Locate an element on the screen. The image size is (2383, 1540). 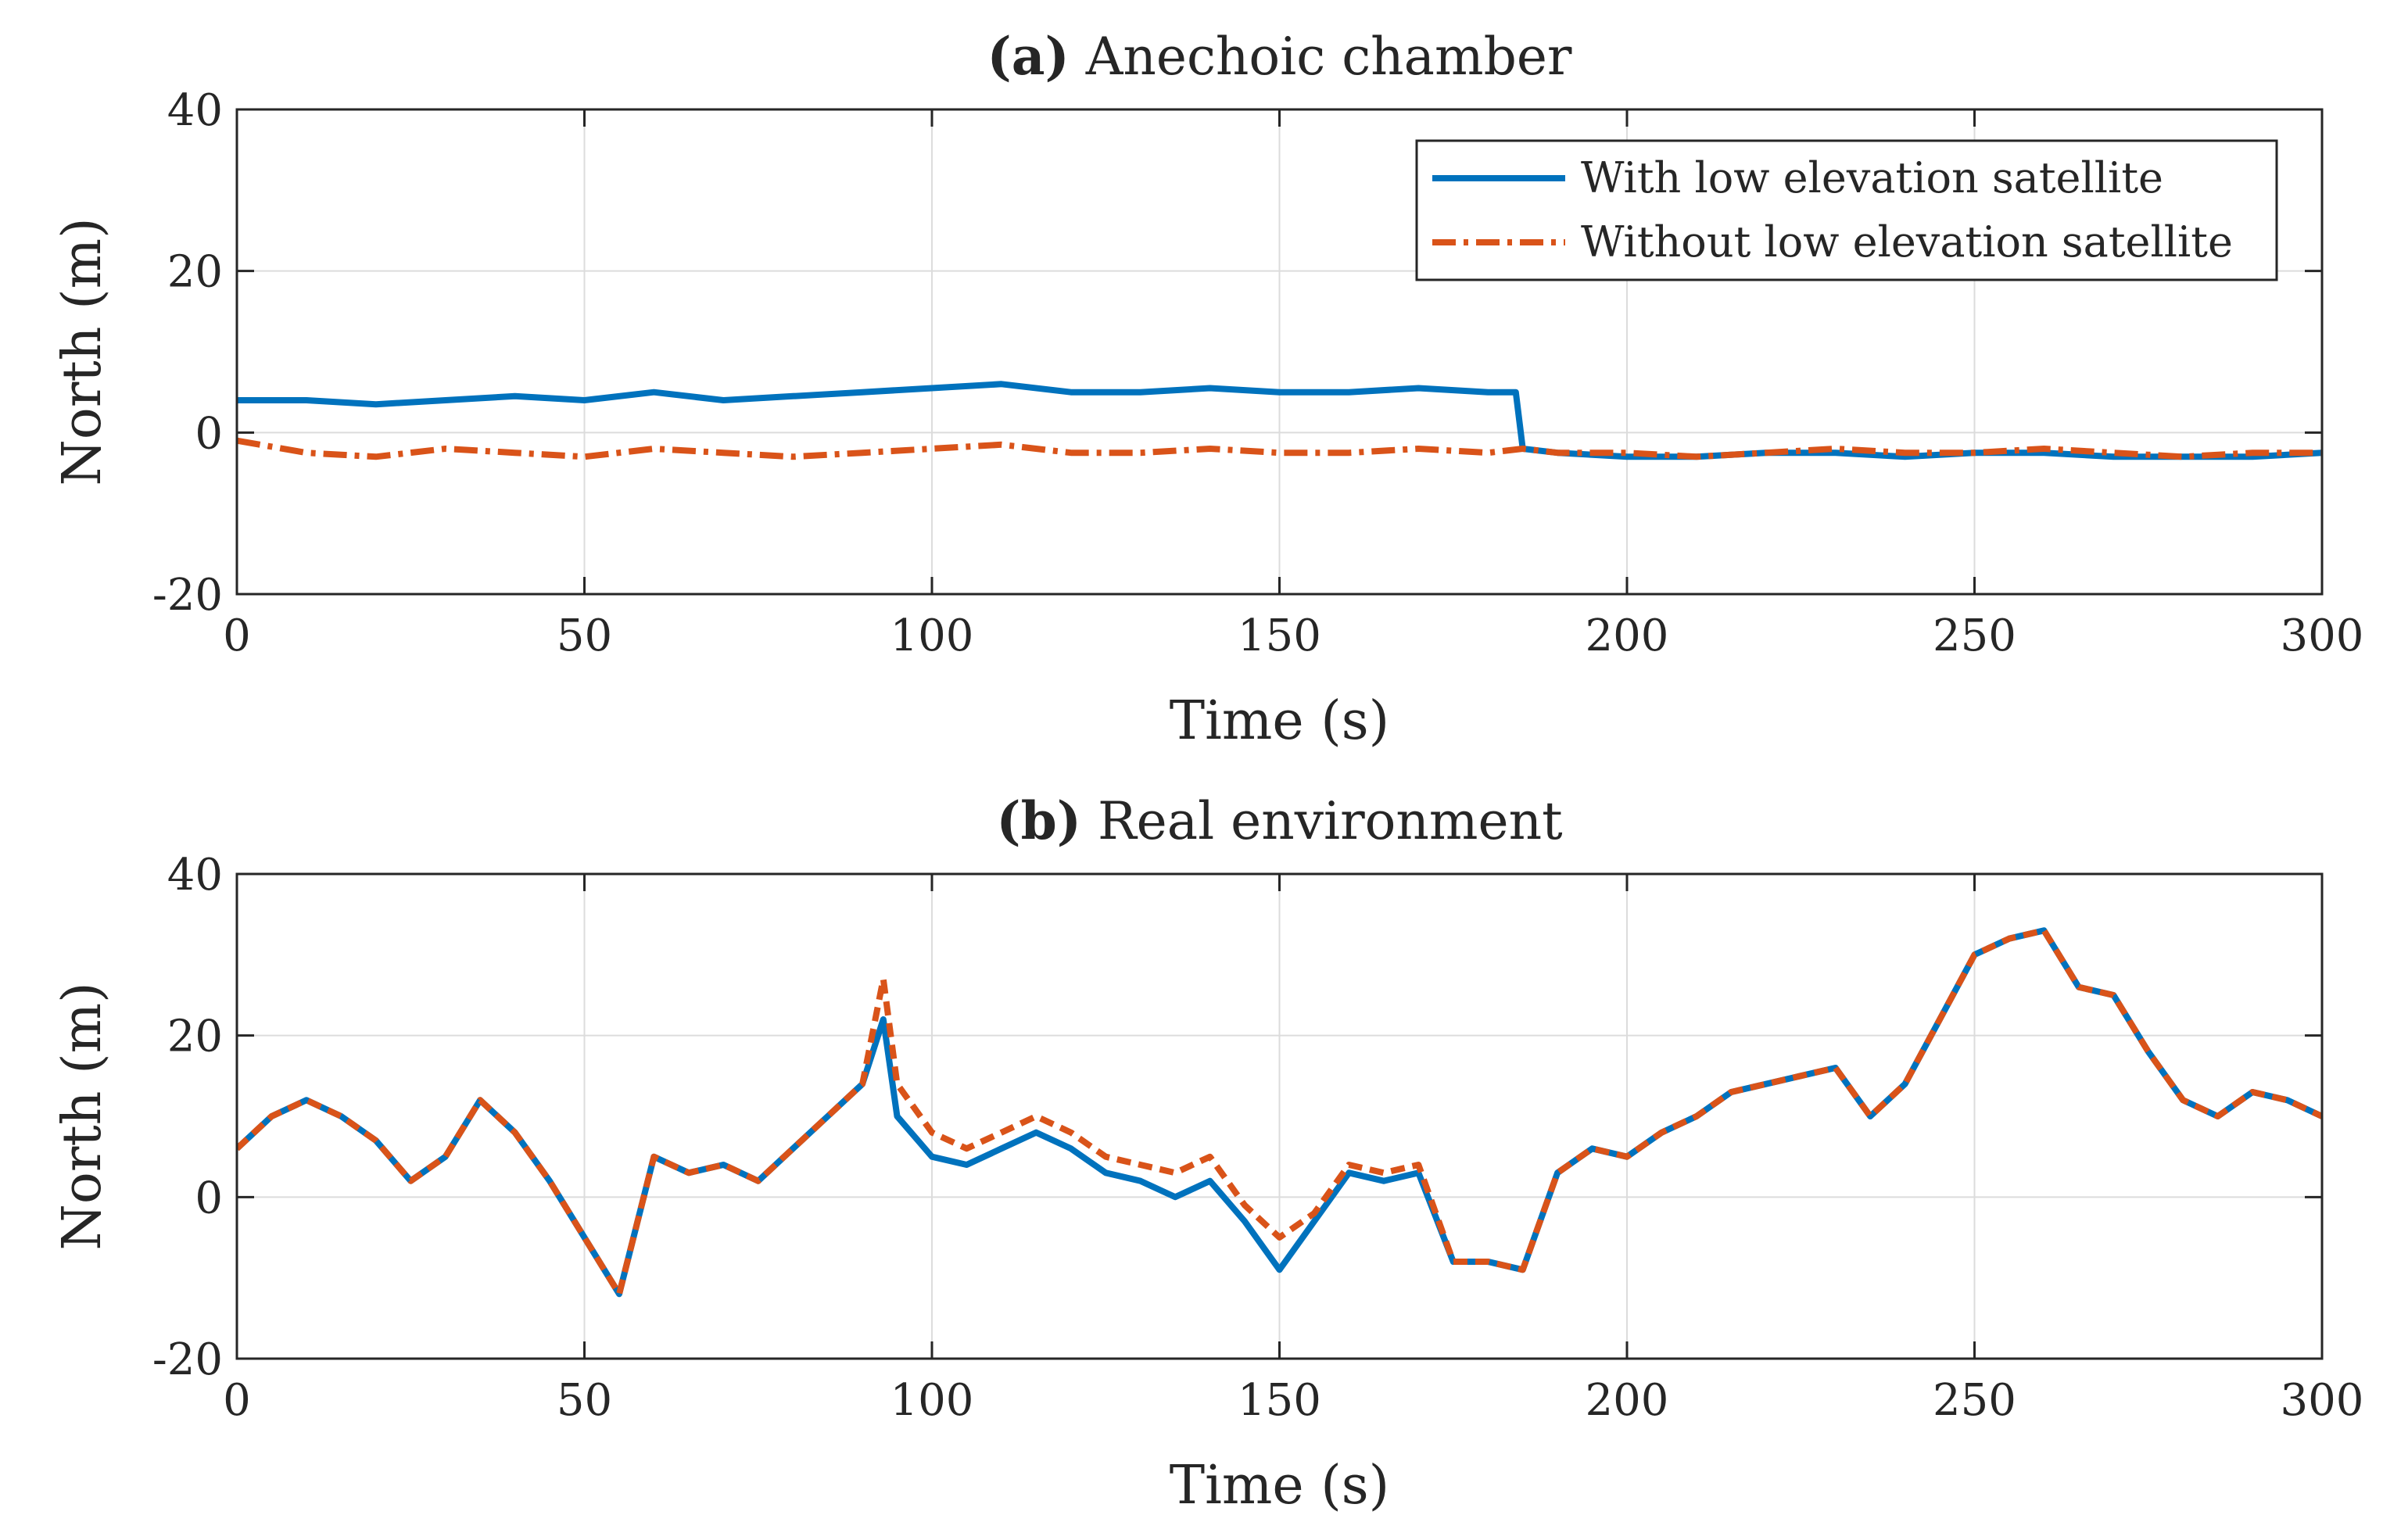
chart-title: (a) Anechoic chamber is located at coordinates (1279, 56).